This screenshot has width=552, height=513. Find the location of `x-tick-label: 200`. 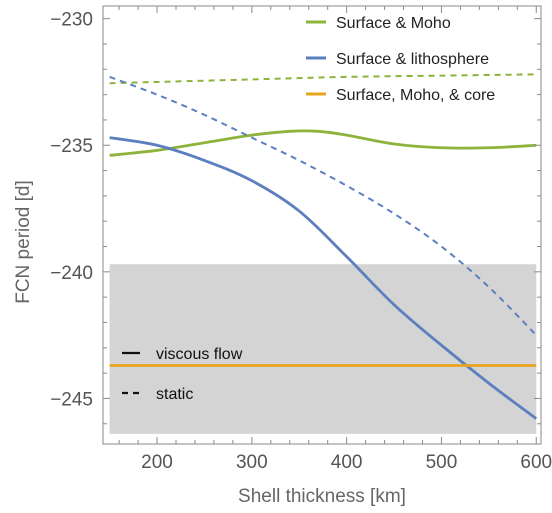

x-tick-label: 200 is located at coordinates (157, 462).